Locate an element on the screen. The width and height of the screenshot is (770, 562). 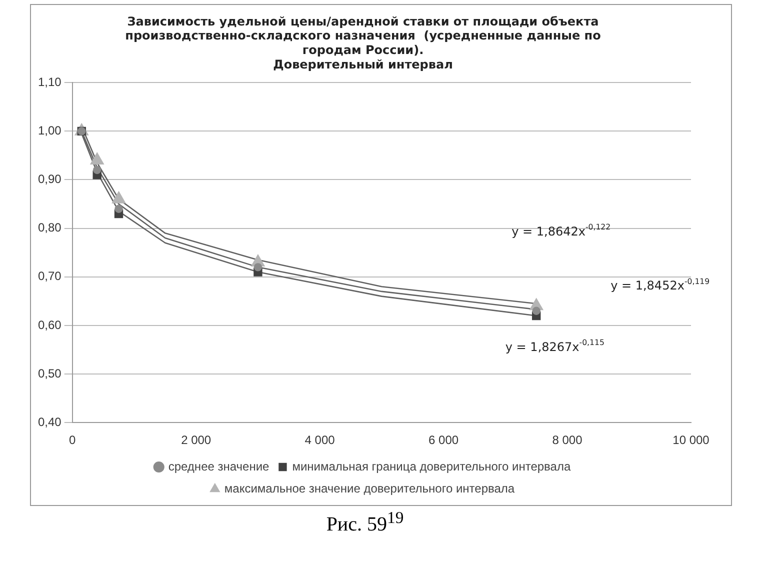
y-tick-label: 1,10 is located at coordinates (50, 81).